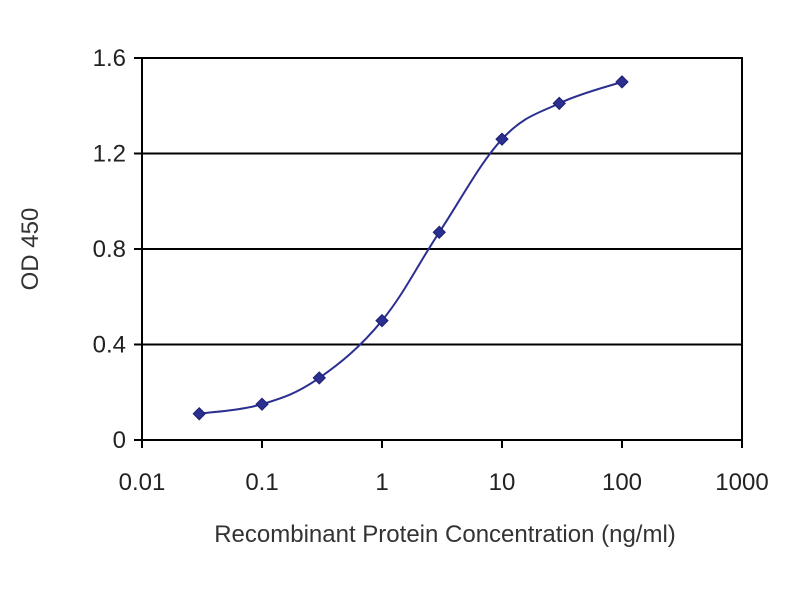 This screenshot has height=600, width=800. I want to click on y-axis-ticks: 0 0.4 0.8 1.2 1.6, so click(117, 249).